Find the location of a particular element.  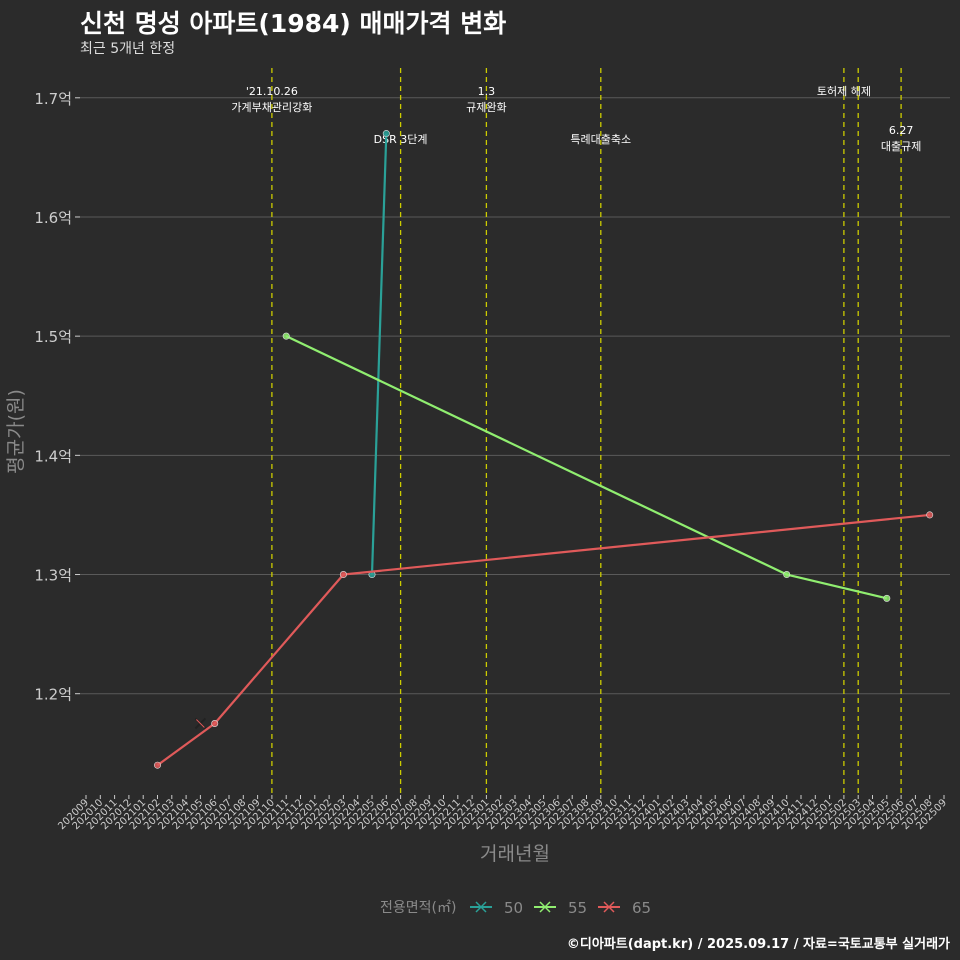

legend-label: 65 is located at coordinates (641, 908).